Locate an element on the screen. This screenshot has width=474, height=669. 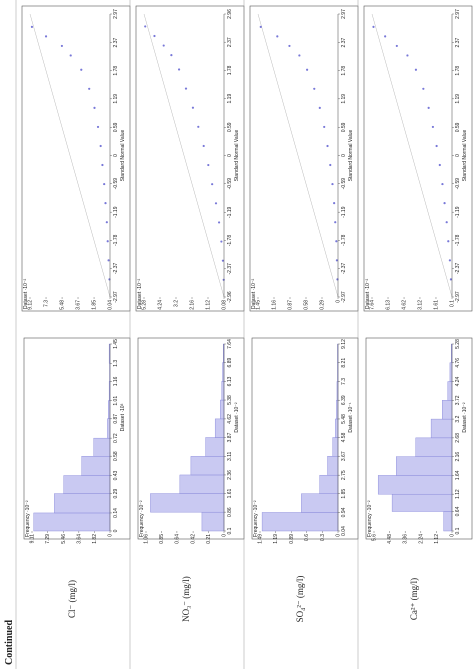
dataset-tick-label: 0.1 is located at coordinates (230, 530).